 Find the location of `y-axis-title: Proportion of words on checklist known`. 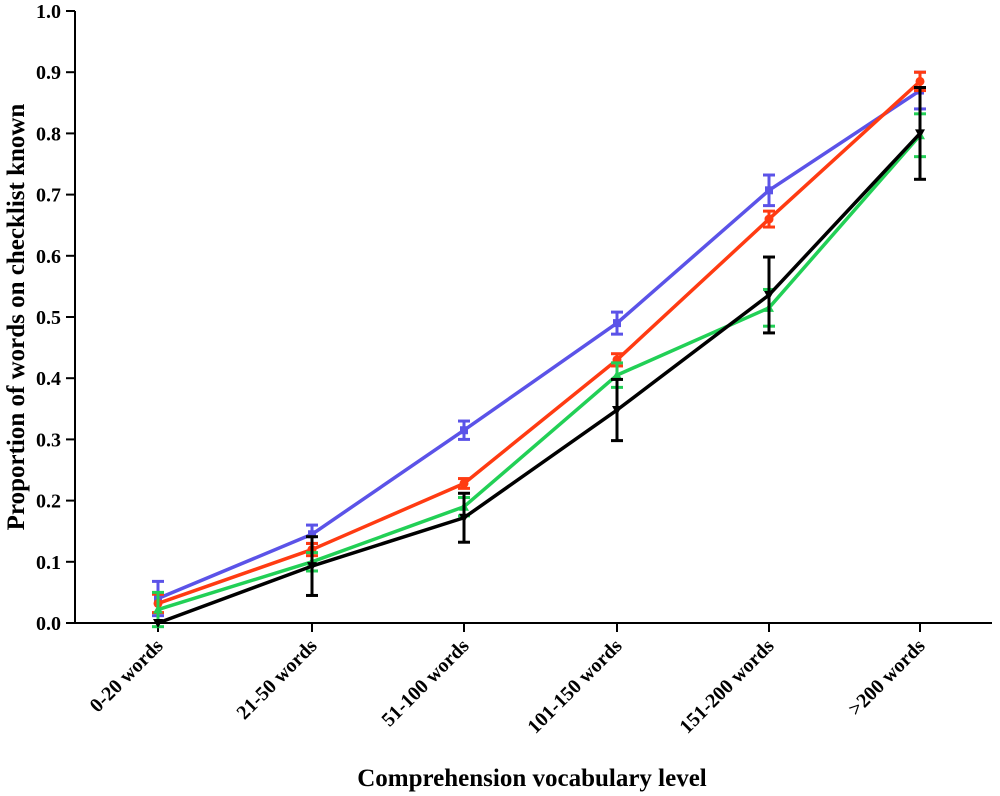

y-axis-title: Proportion of words on checklist known is located at coordinates (16, 317).